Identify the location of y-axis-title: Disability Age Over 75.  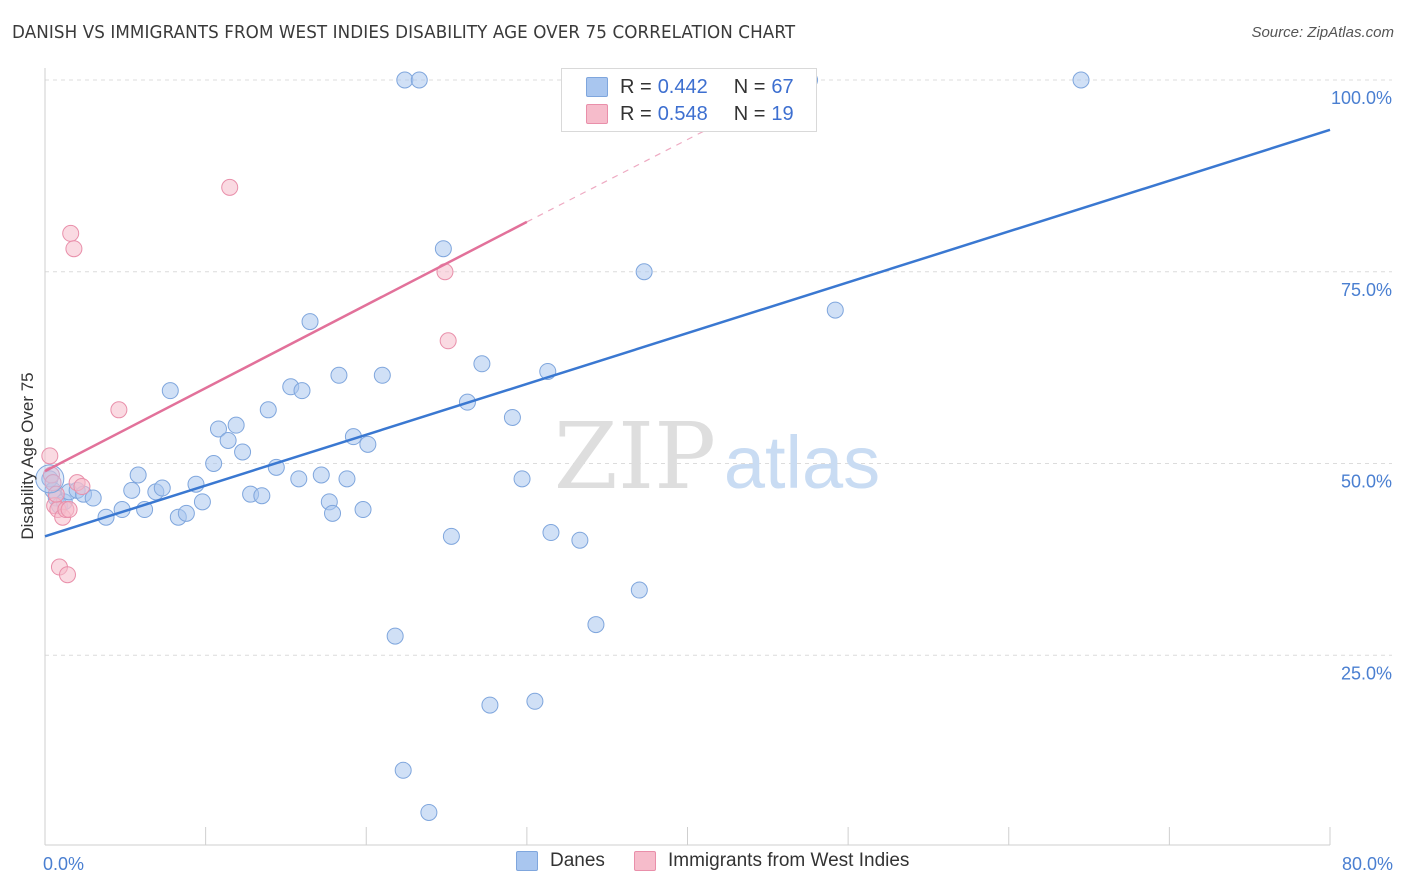
(27, 455).